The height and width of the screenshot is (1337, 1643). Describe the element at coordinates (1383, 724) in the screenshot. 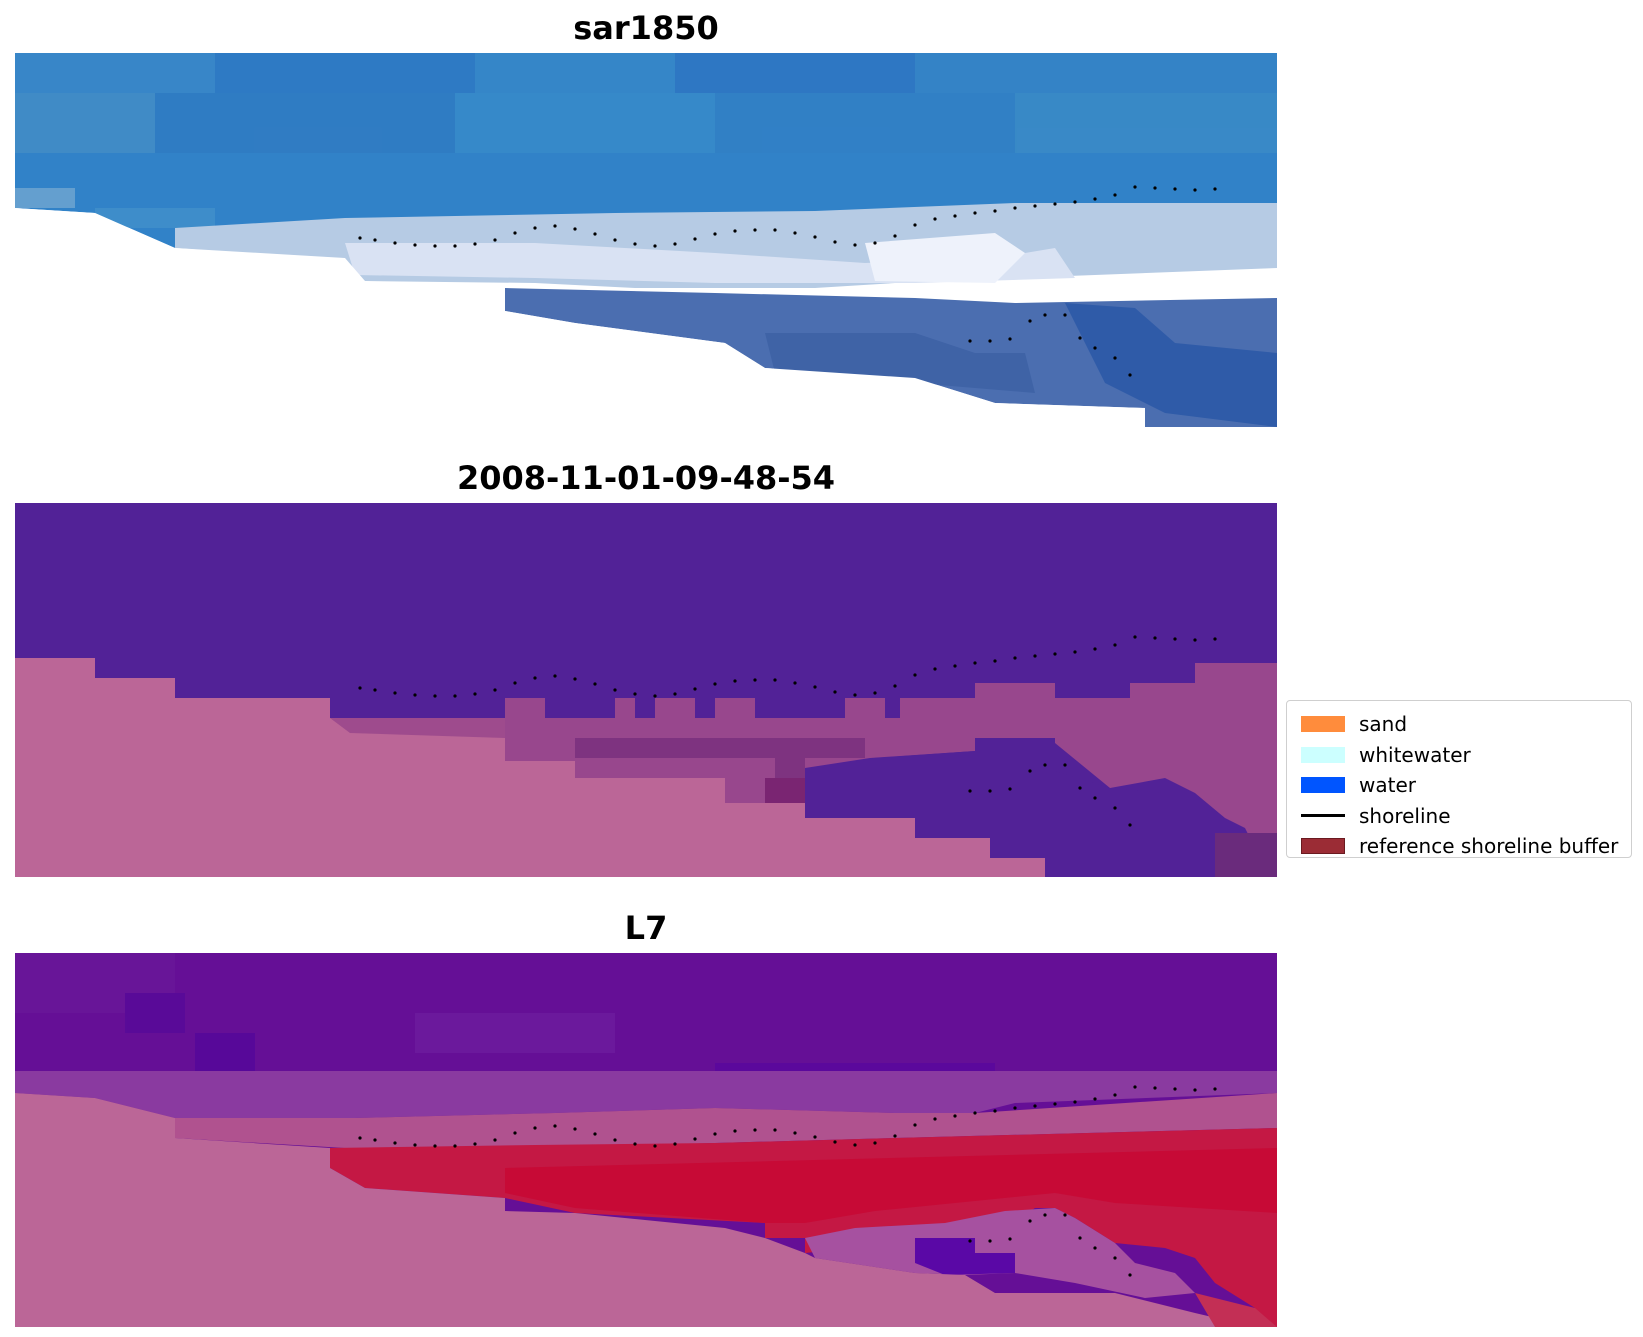

I see `legend-label-sand: sand` at that location.